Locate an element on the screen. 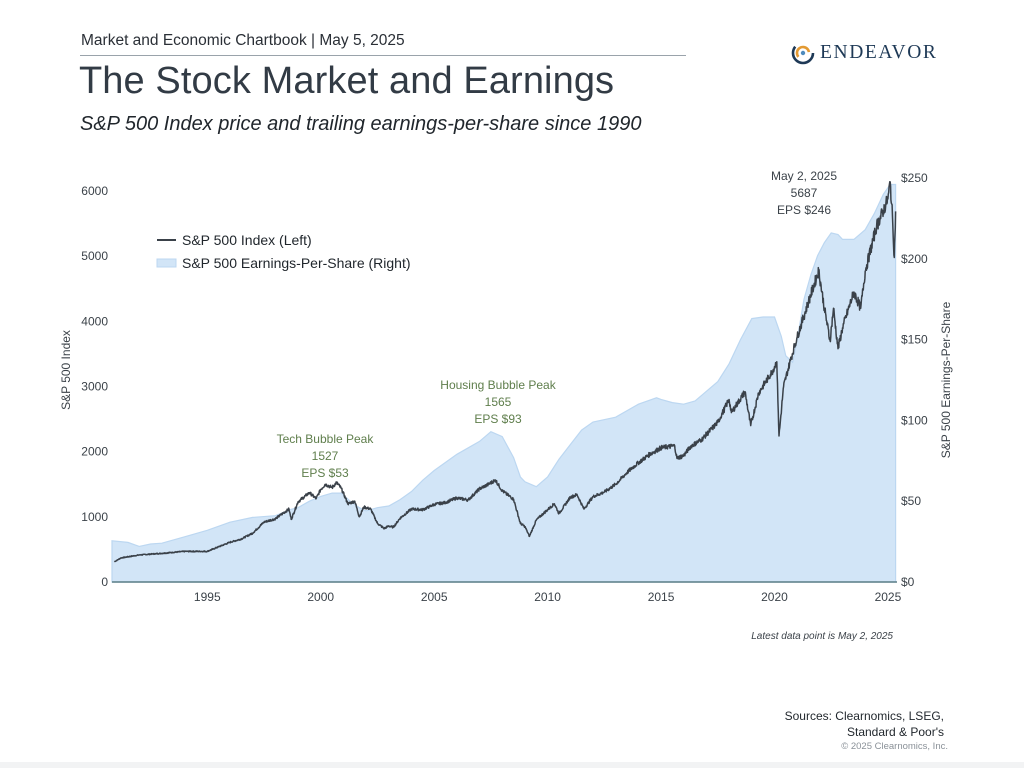 Image resolution: width=1024 pixels, height=768 pixels. right-tick-label: $50 is located at coordinates (911, 501).